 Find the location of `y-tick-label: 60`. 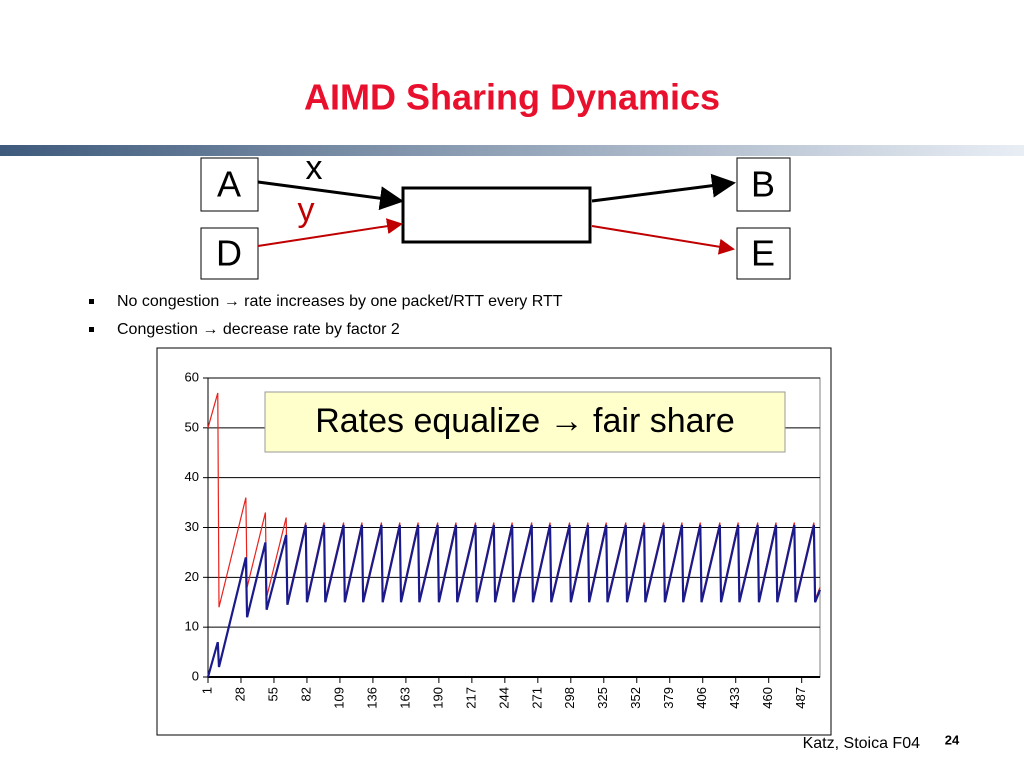

y-tick-label: 60 is located at coordinates (192, 376).